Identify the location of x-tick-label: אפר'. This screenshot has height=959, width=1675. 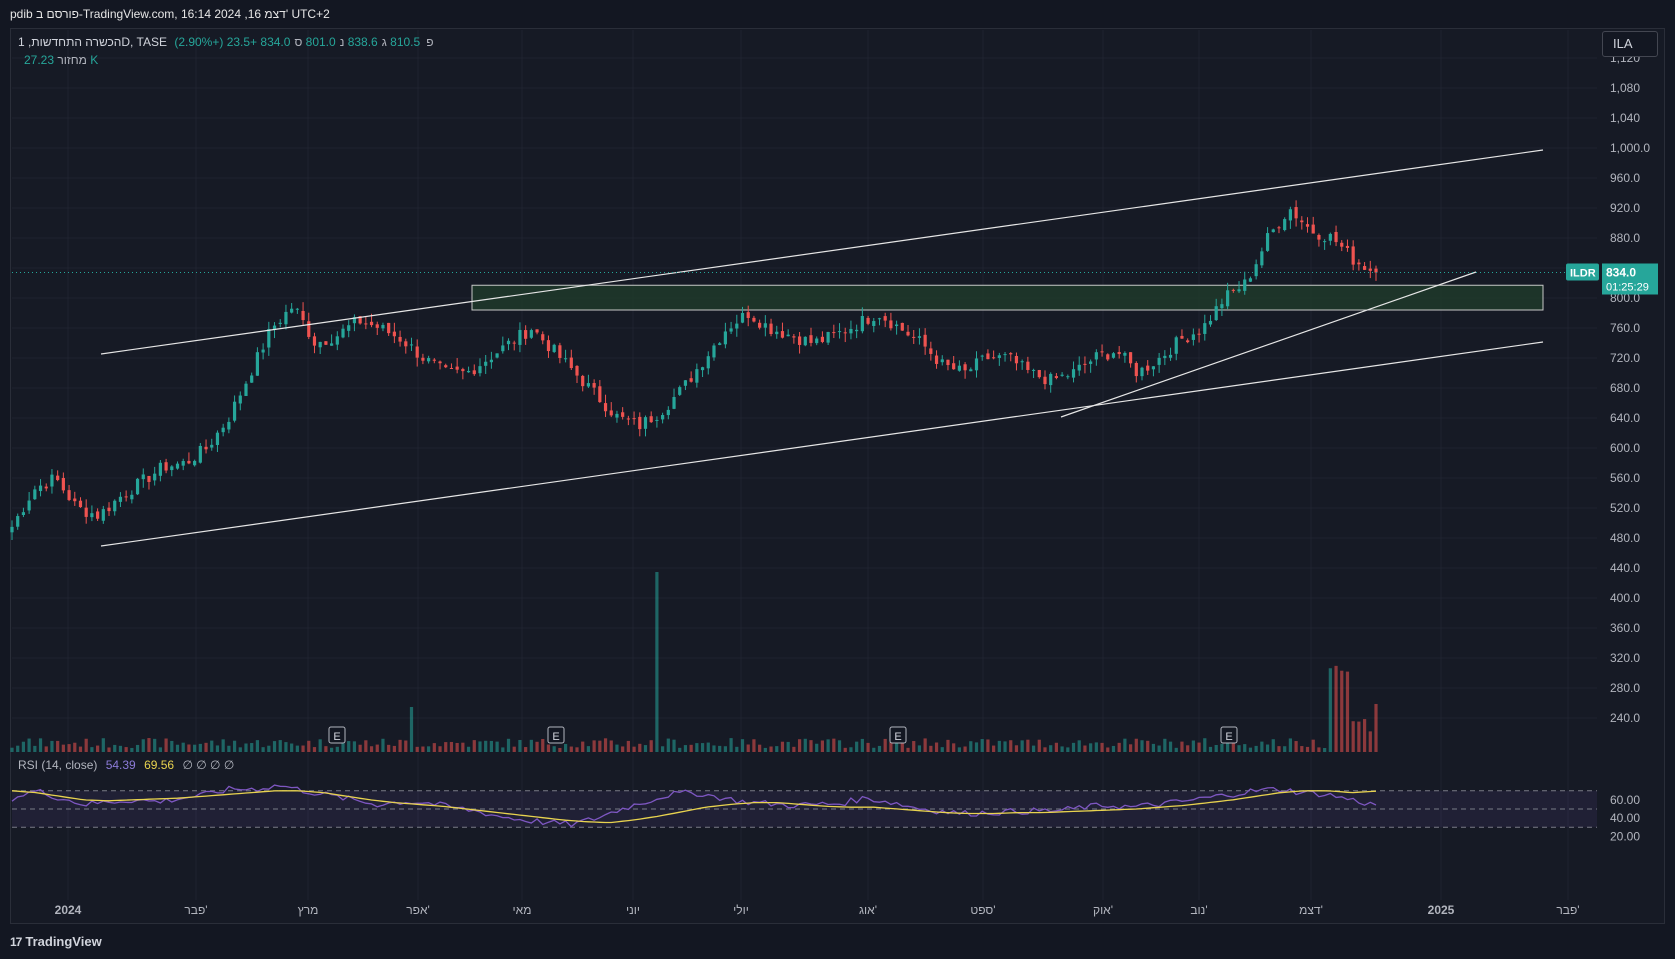
(418, 910).